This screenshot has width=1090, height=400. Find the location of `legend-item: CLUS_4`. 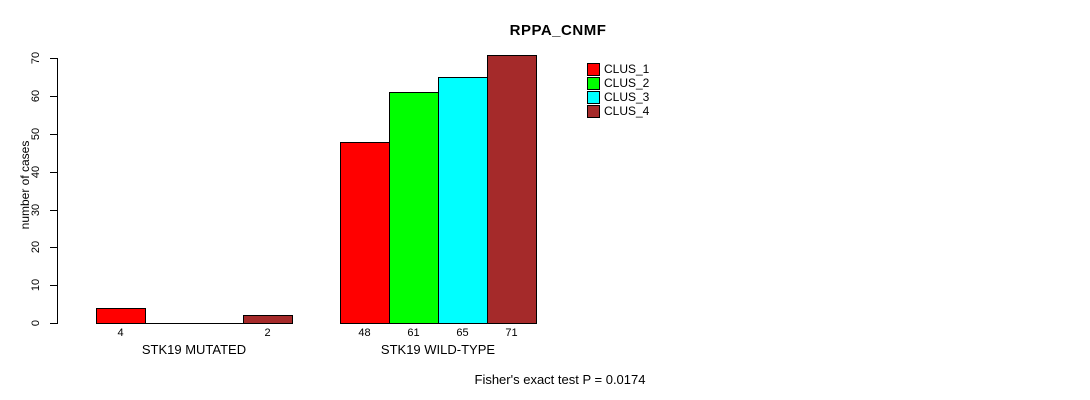

legend-item: CLUS_4 is located at coordinates (618, 111).